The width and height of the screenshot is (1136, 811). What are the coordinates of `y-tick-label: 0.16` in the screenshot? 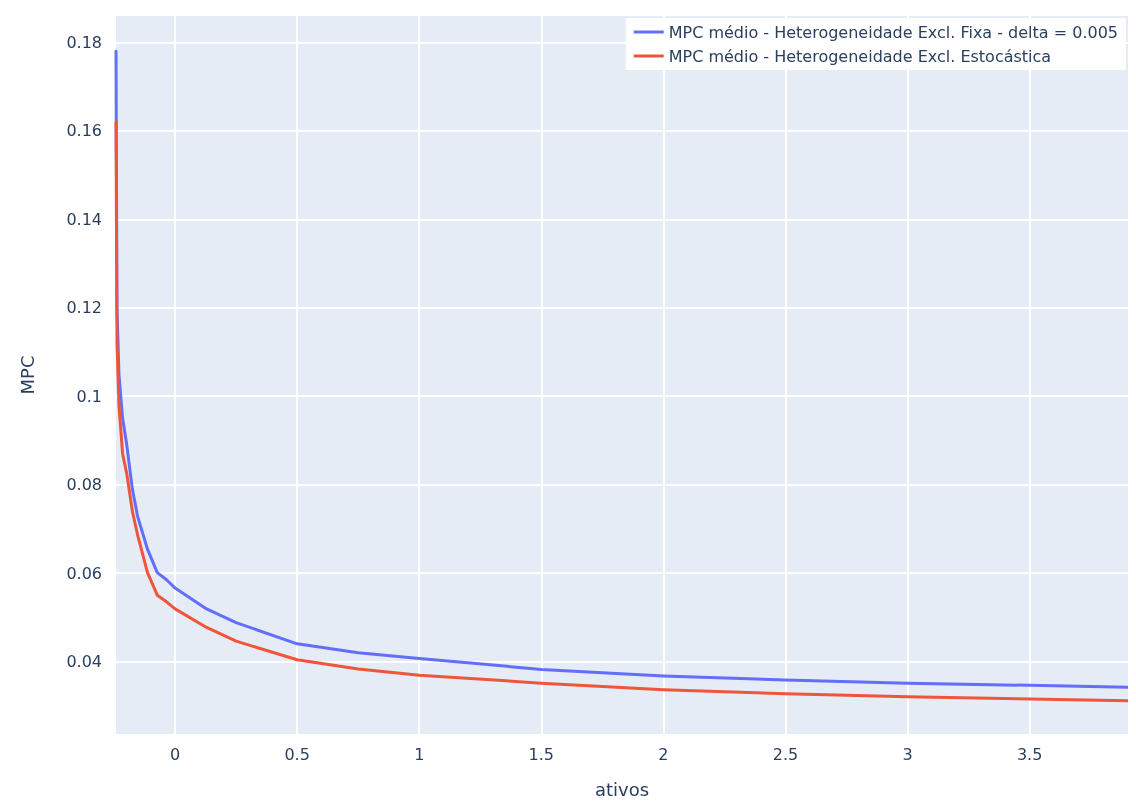 It's located at (84, 131).